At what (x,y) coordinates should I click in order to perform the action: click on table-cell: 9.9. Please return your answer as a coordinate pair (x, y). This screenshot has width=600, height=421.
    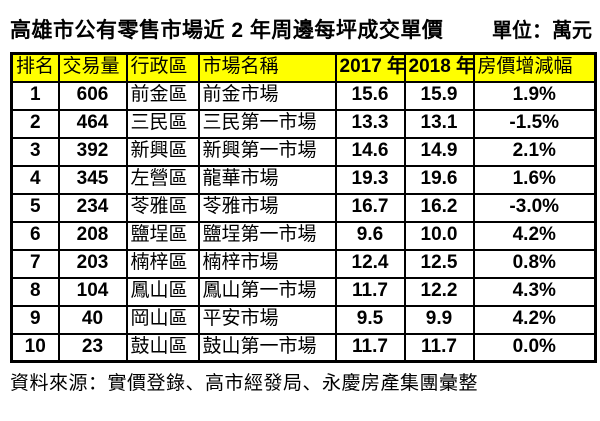
    Looking at the image, I should click on (439, 319).